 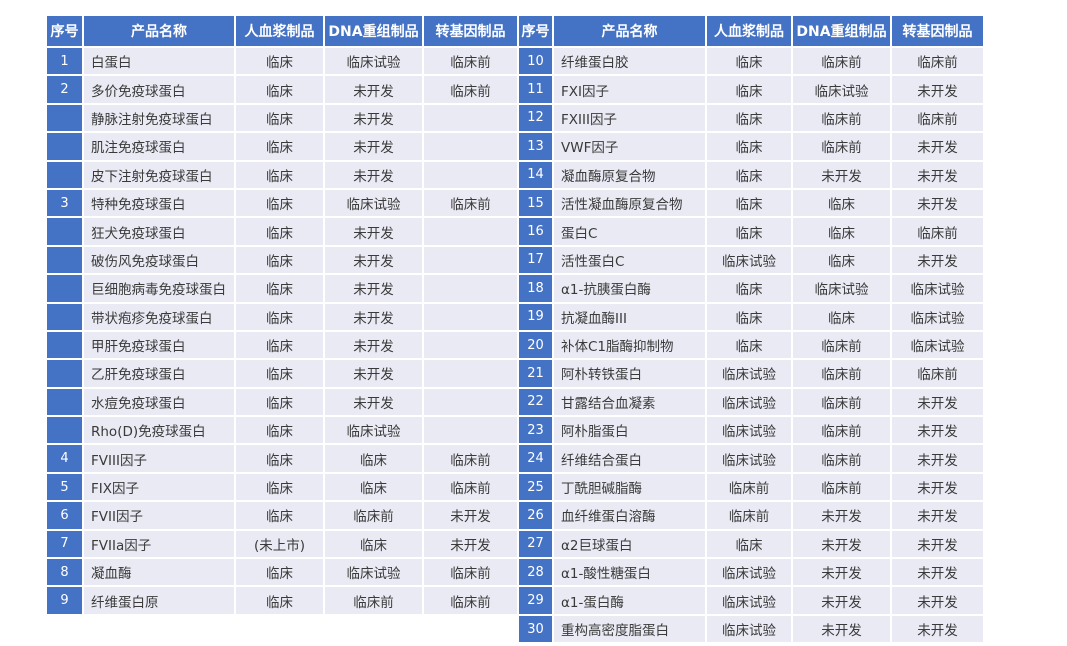 I want to click on product-name-cell: VWF因子, so click(x=629, y=146).